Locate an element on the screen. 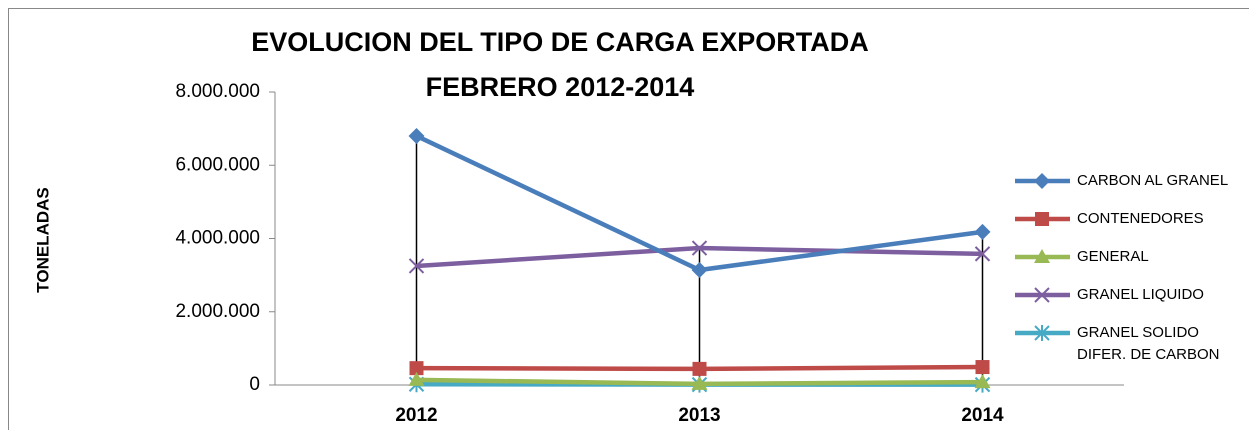 This screenshot has height=430, width=1249. y-axis-label: TONELADAS is located at coordinates (42, 239).